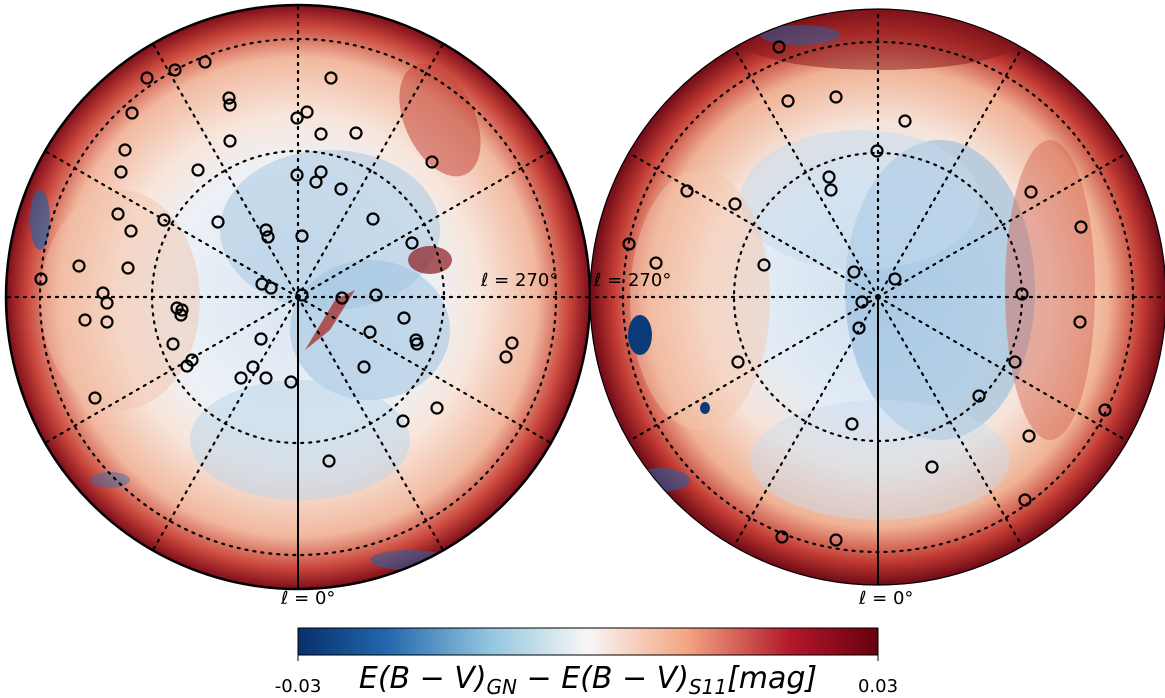  Describe the element at coordinates (330, 320) in the screenshot. I see `left-red-filament` at that location.